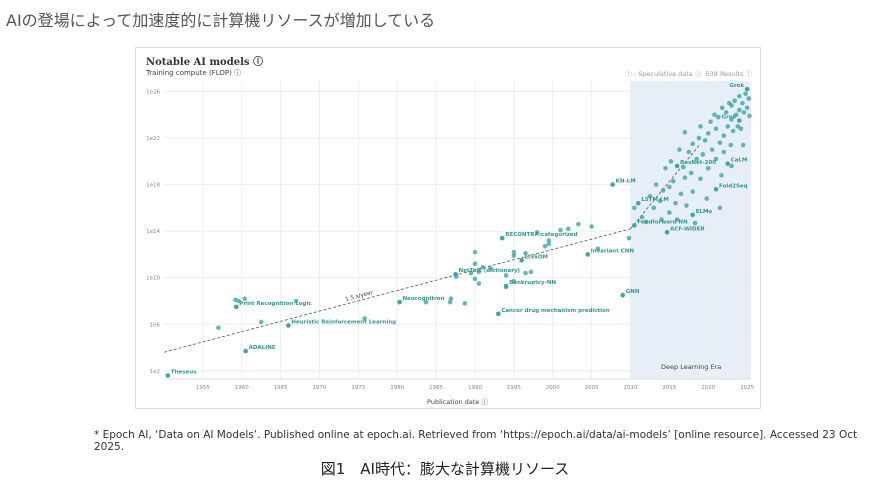 The height and width of the screenshot is (500, 890). What do you see at coordinates (155, 372) in the screenshot?
I see `y-tick-label: 1e2` at bounding box center [155, 372].